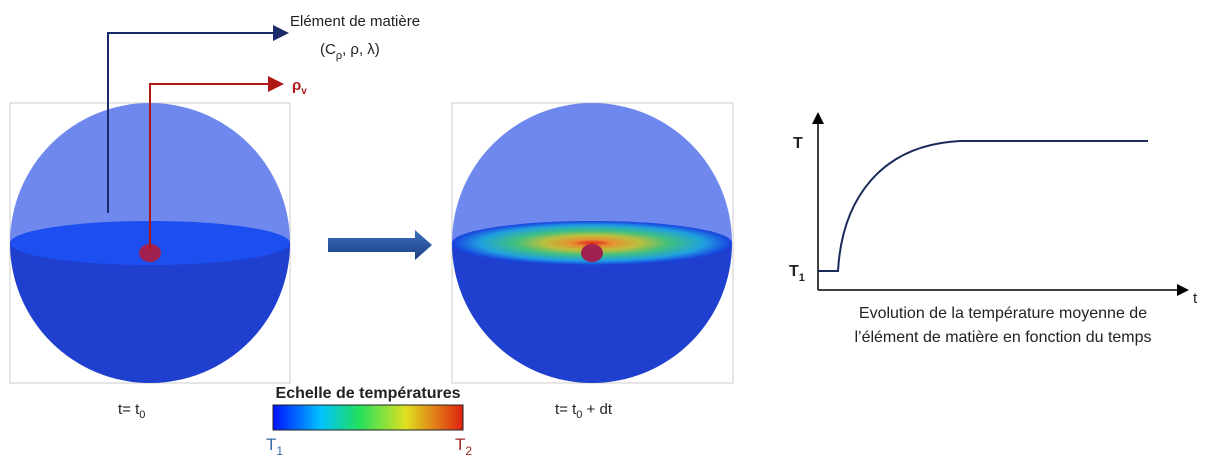 The width and height of the screenshot is (1207, 457). I want to click on sphere-left, so click(150, 243).